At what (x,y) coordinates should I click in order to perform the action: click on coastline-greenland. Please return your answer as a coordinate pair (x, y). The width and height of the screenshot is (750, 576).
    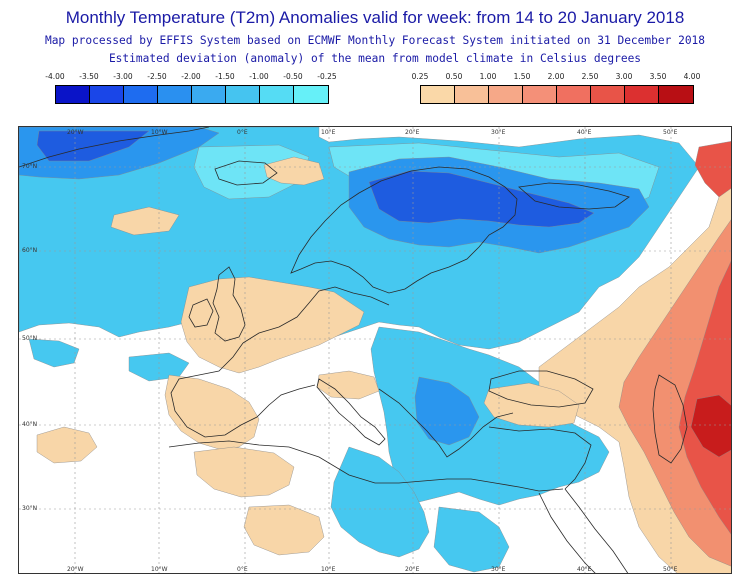
    Looking at the image, I should click on (114, 147).